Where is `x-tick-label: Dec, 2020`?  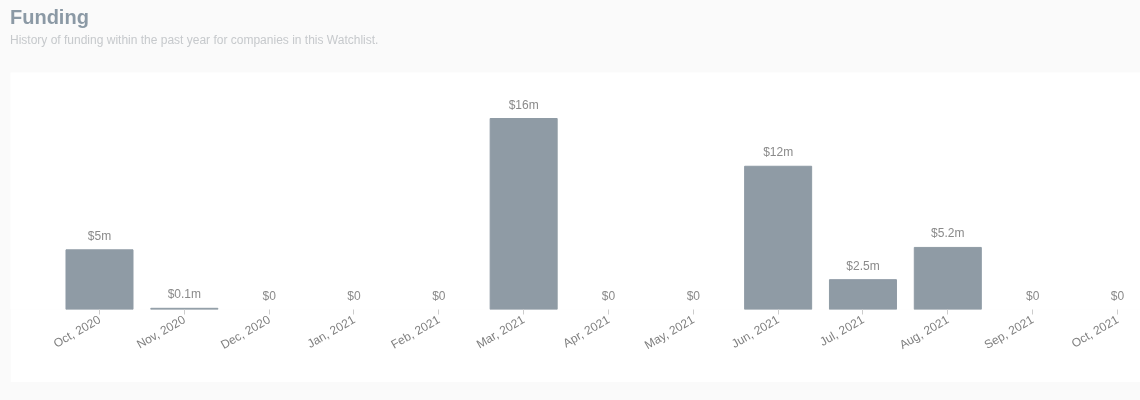 x-tick-label: Dec, 2020 is located at coordinates (245, 332).